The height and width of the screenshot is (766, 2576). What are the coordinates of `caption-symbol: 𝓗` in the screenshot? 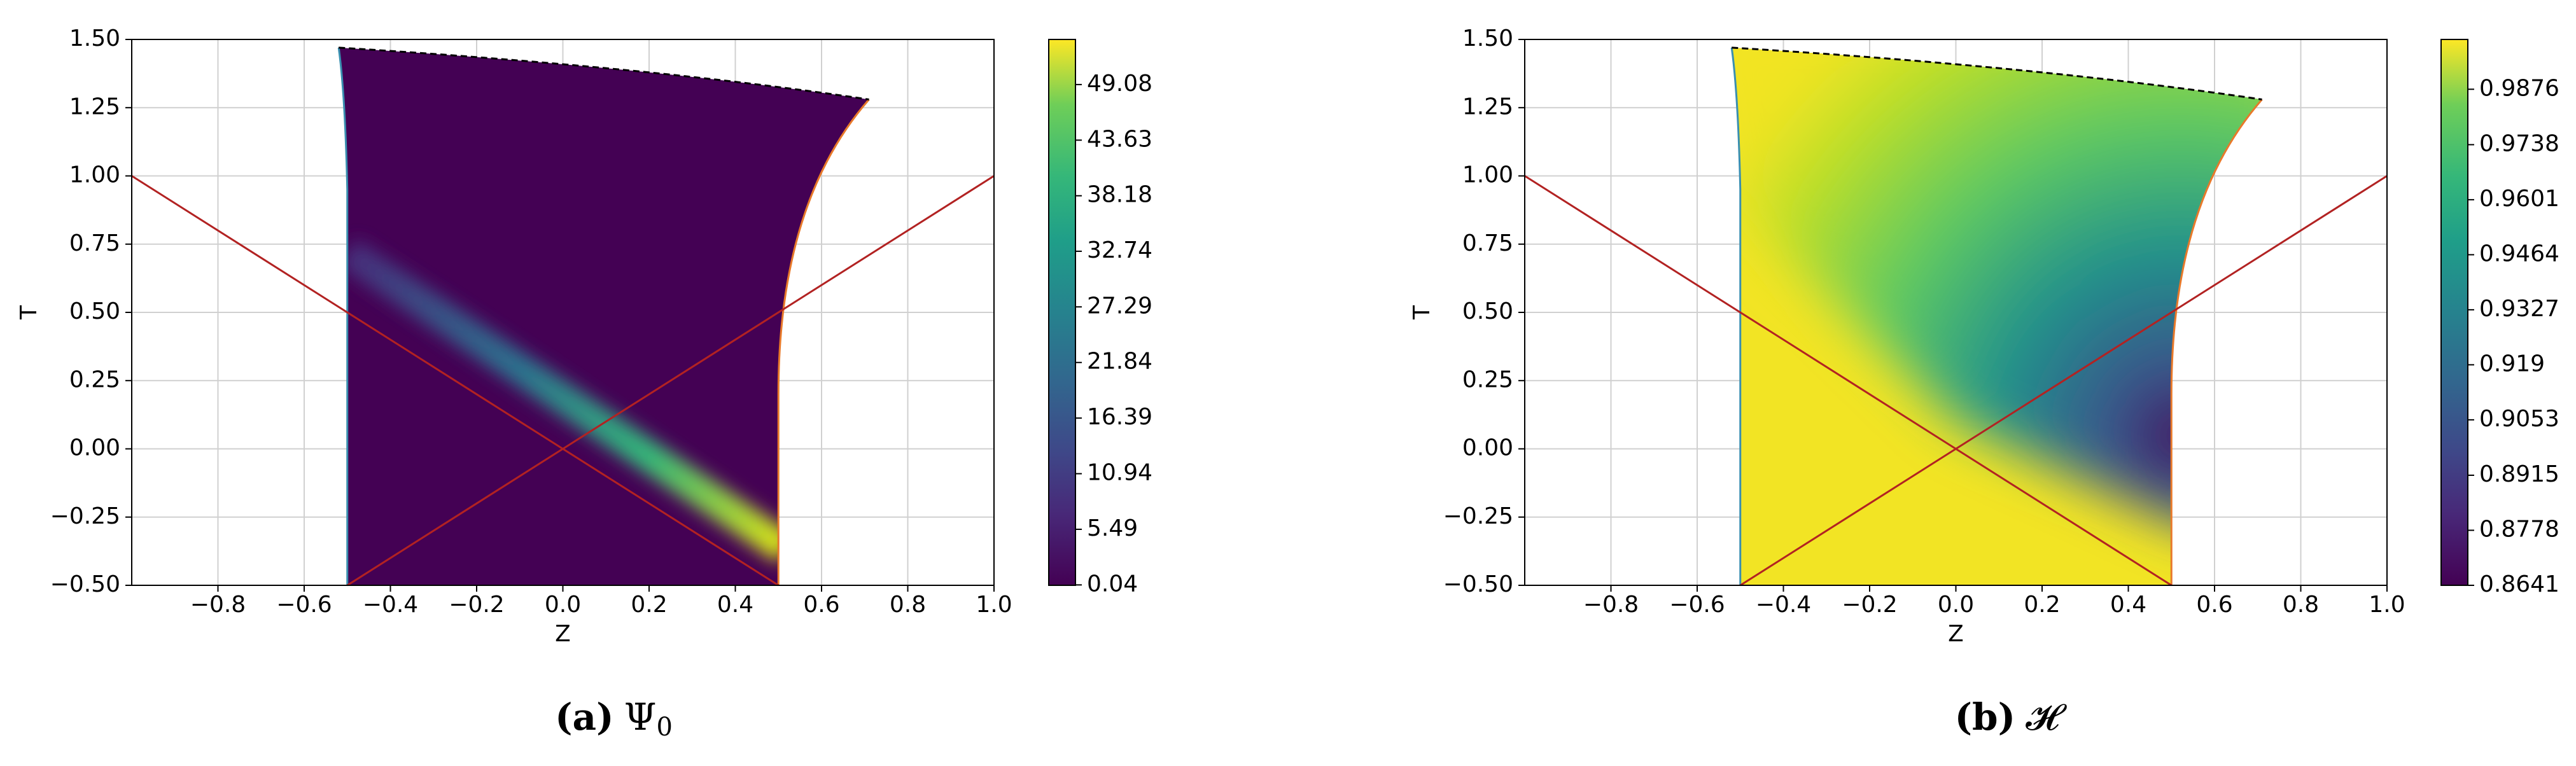 It's located at (2046, 717).